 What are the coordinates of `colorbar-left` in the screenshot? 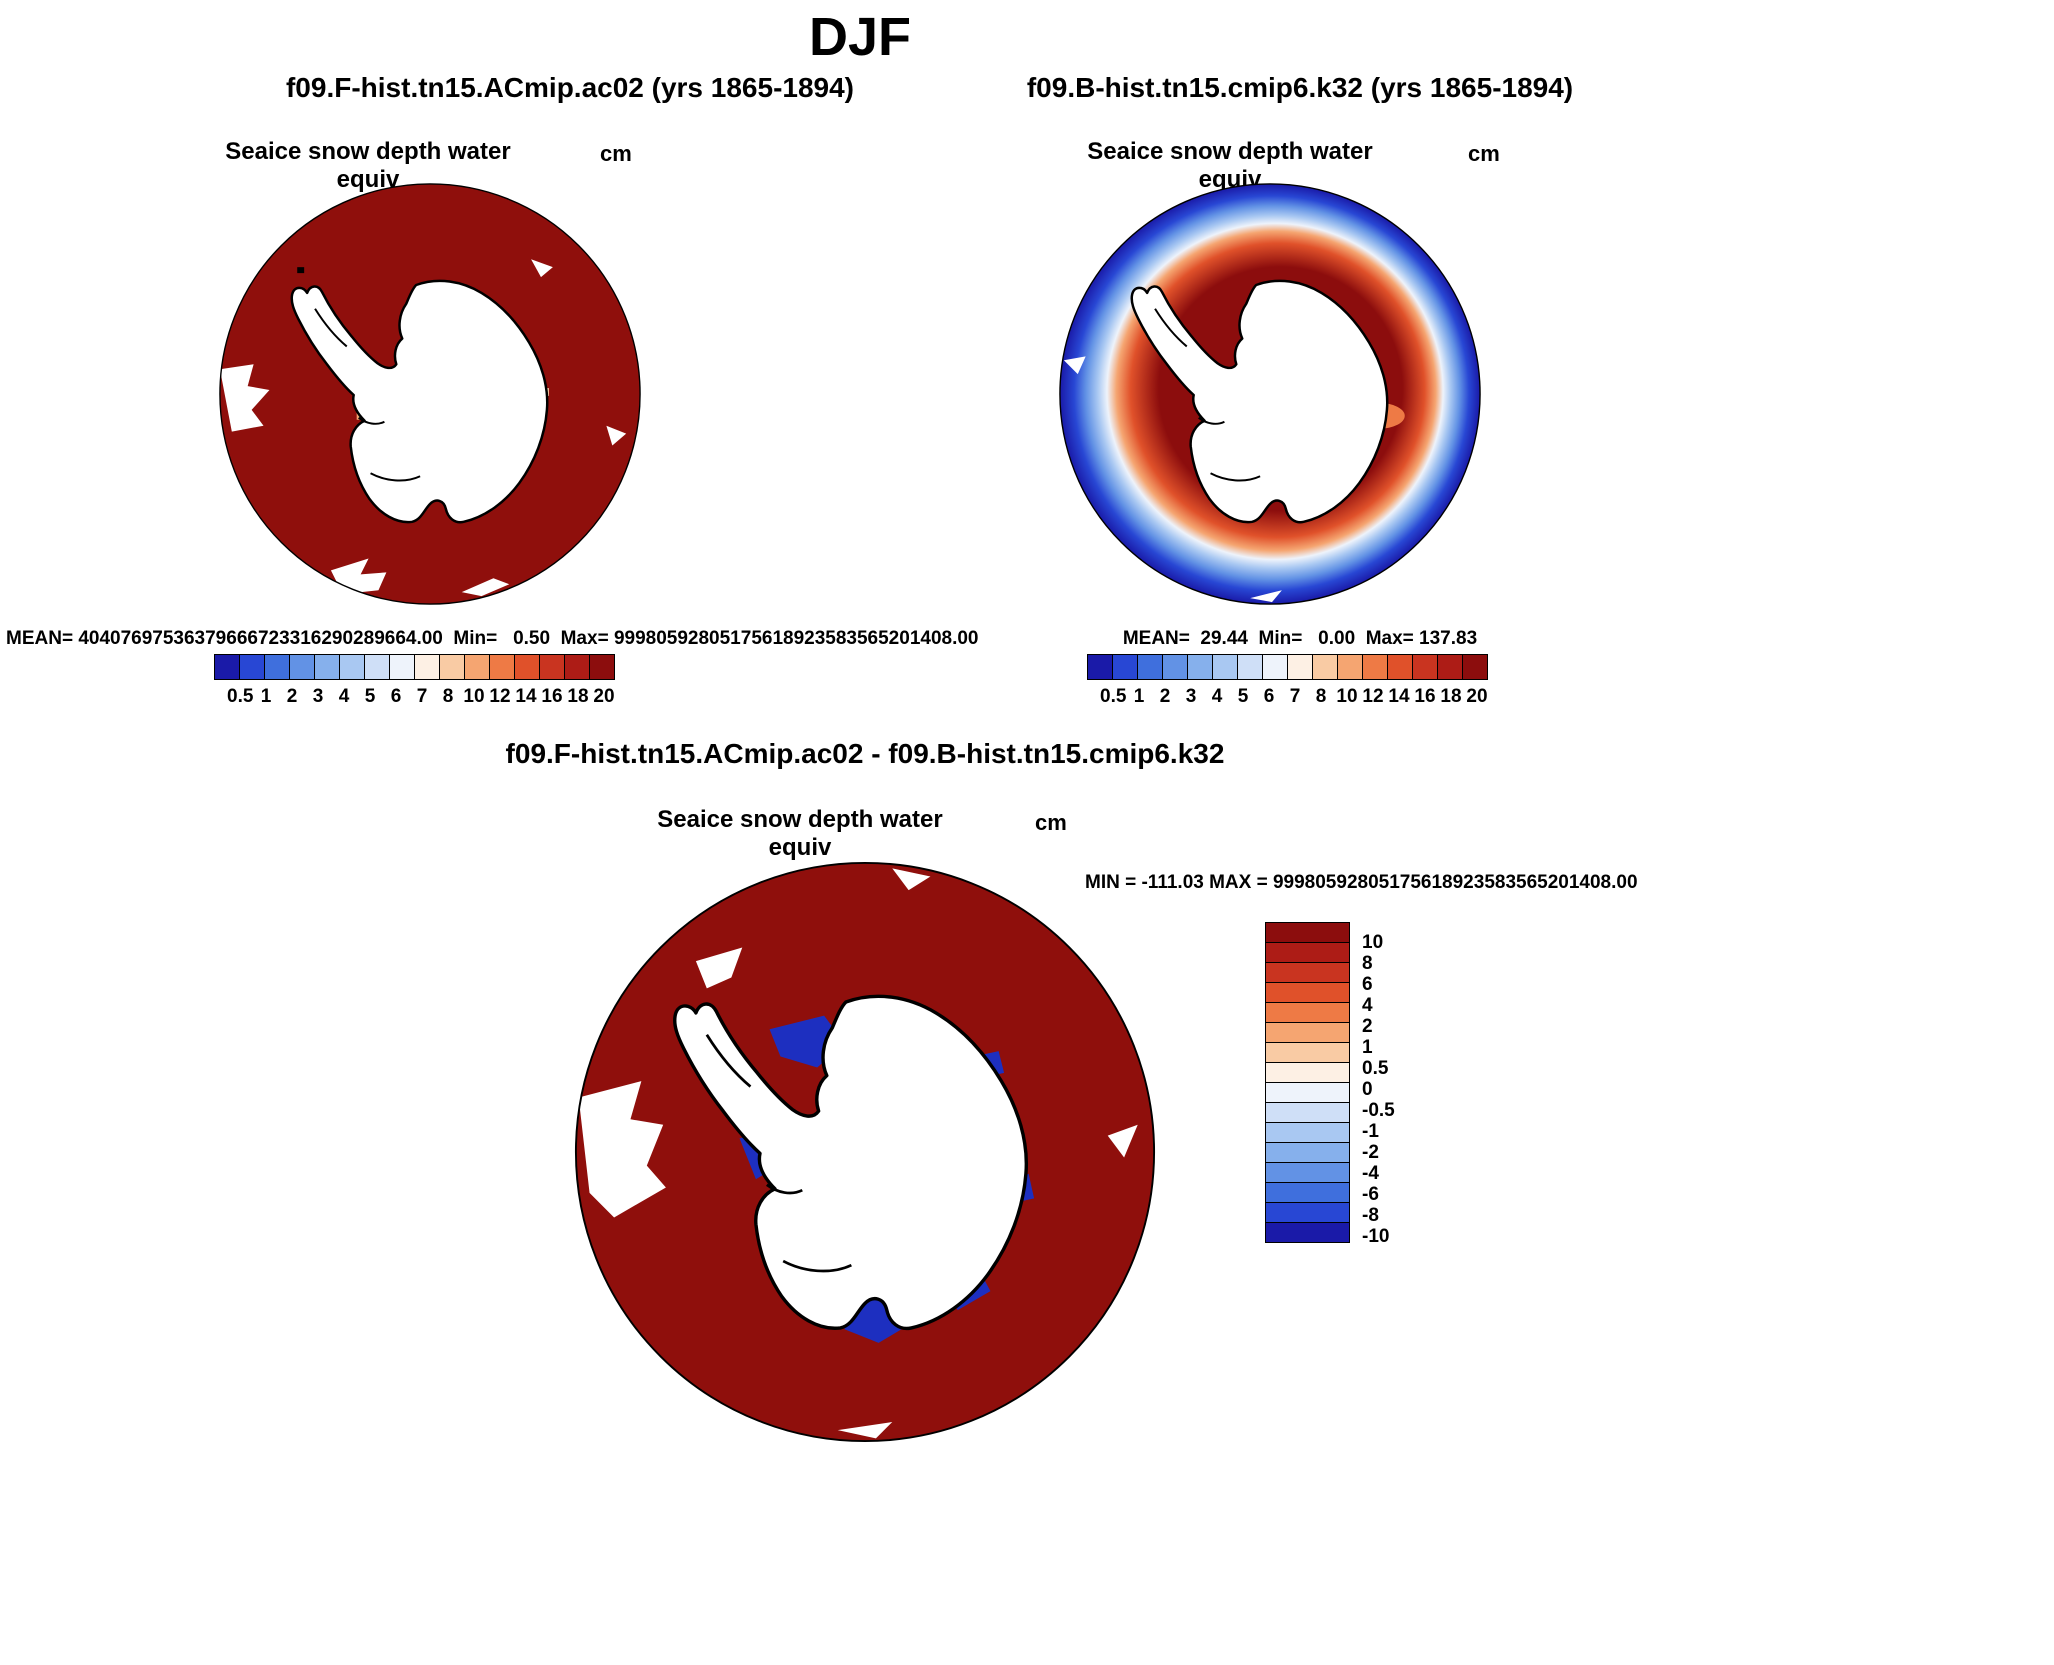 It's located at (414, 667).